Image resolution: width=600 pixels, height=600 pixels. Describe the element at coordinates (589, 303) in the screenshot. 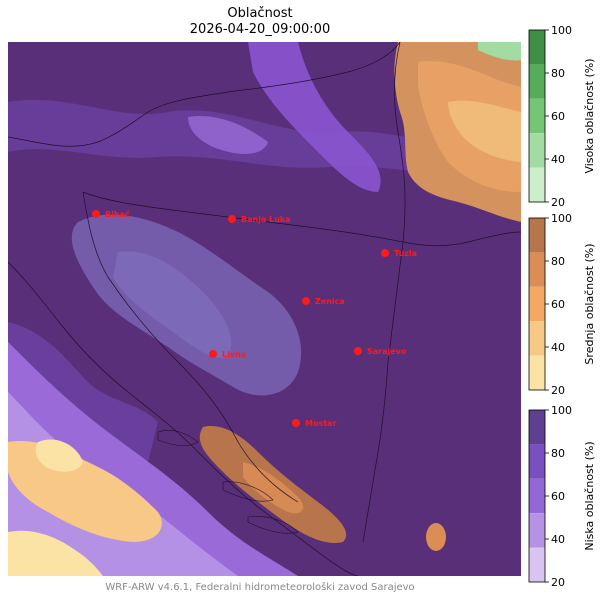

I see `colorbar-label: Srednja oblačnost (%)` at that location.